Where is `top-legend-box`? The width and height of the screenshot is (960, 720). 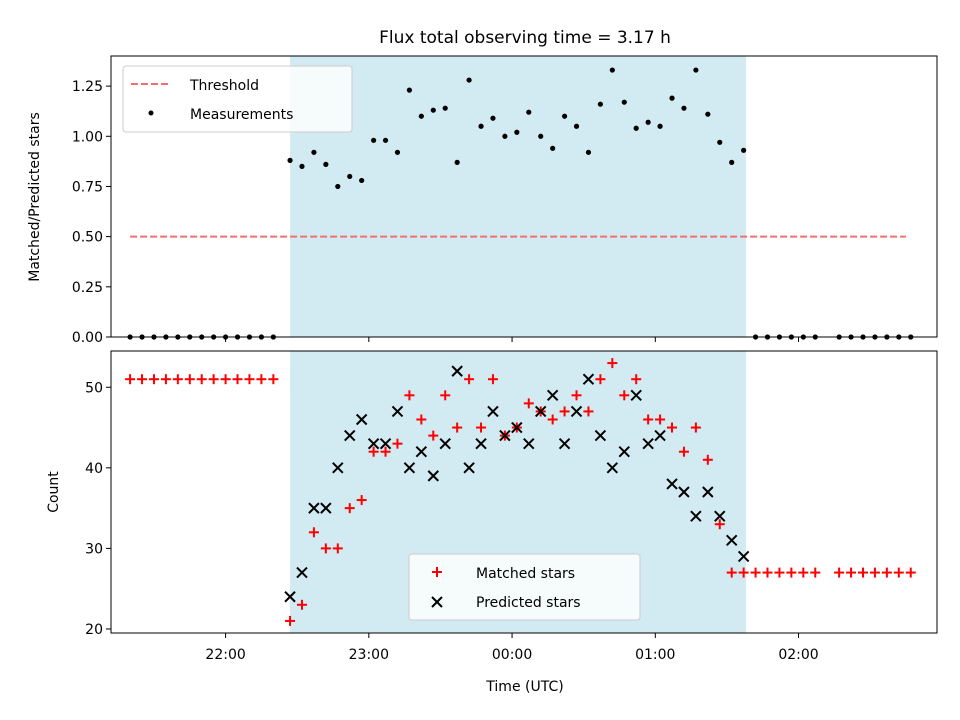 top-legend-box is located at coordinates (237, 99).